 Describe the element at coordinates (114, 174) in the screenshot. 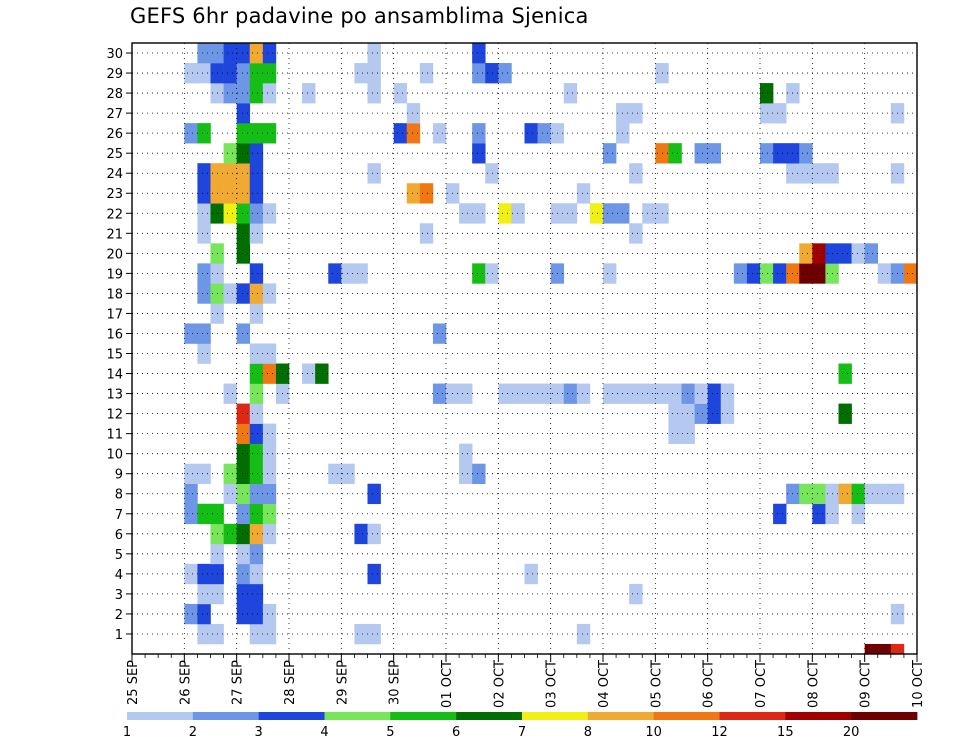

I see `y-tick-label: 24` at that location.